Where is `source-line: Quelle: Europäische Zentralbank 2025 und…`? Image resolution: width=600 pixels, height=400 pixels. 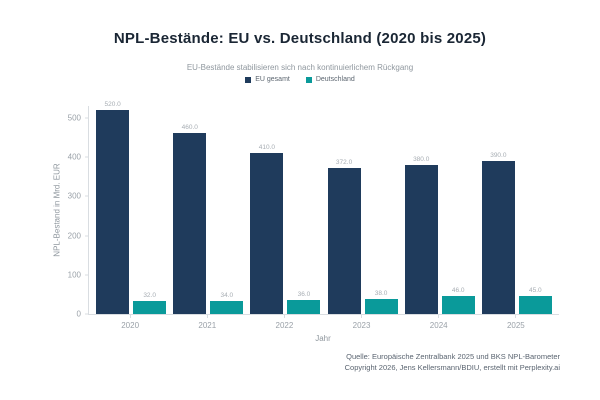
source-line: Quelle: Europäische Zentralbank 2025 und… is located at coordinates (453, 356).